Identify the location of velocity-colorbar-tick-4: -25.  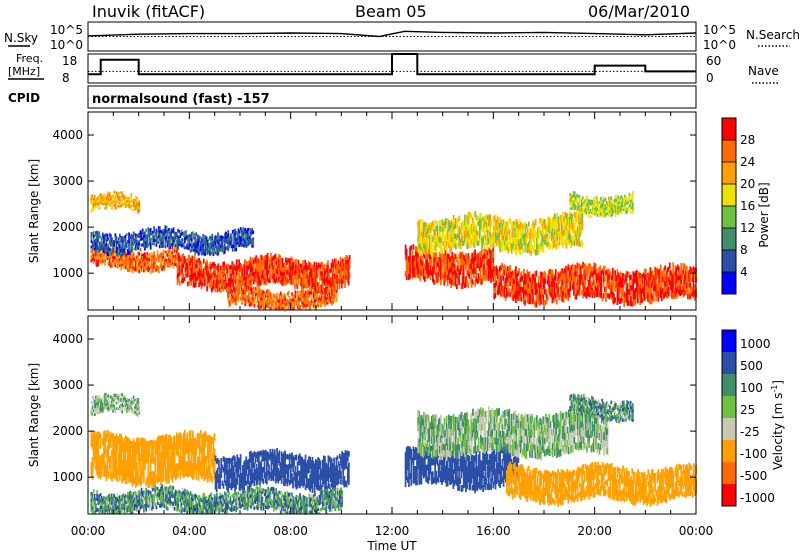
(750, 432).